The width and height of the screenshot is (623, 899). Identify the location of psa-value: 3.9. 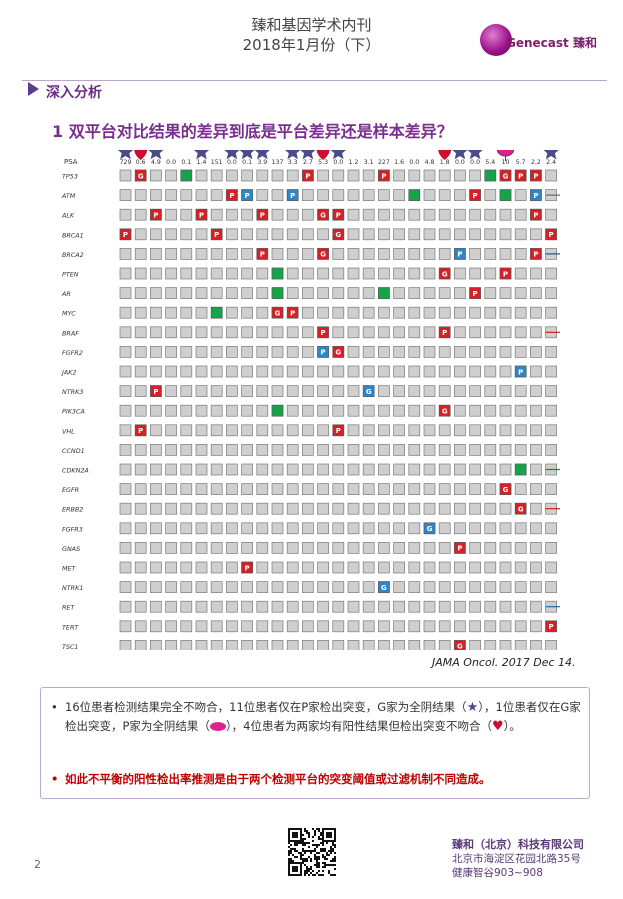
(262, 162).